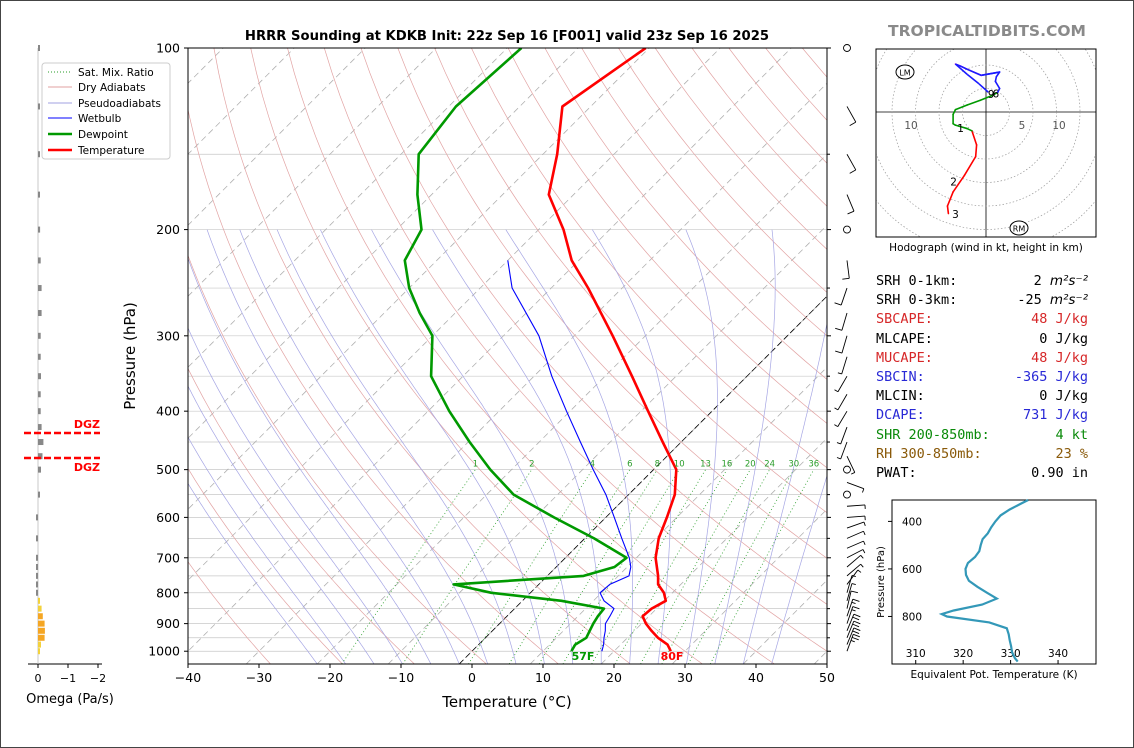 The image size is (1134, 748). What do you see at coordinates (87, 467) in the screenshot?
I see `dgz-bottom-label: DGZ` at bounding box center [87, 467].